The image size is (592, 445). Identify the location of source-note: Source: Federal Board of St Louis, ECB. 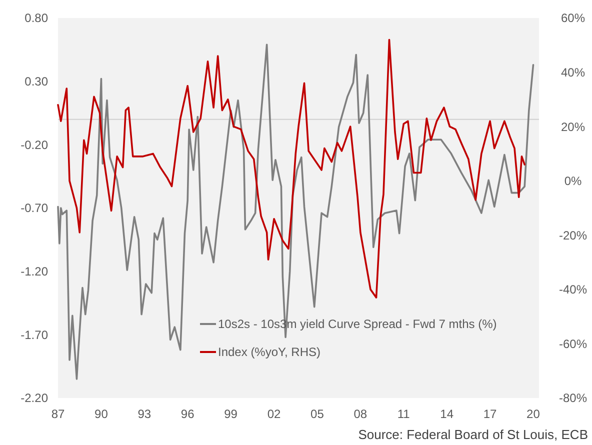
(473, 434).